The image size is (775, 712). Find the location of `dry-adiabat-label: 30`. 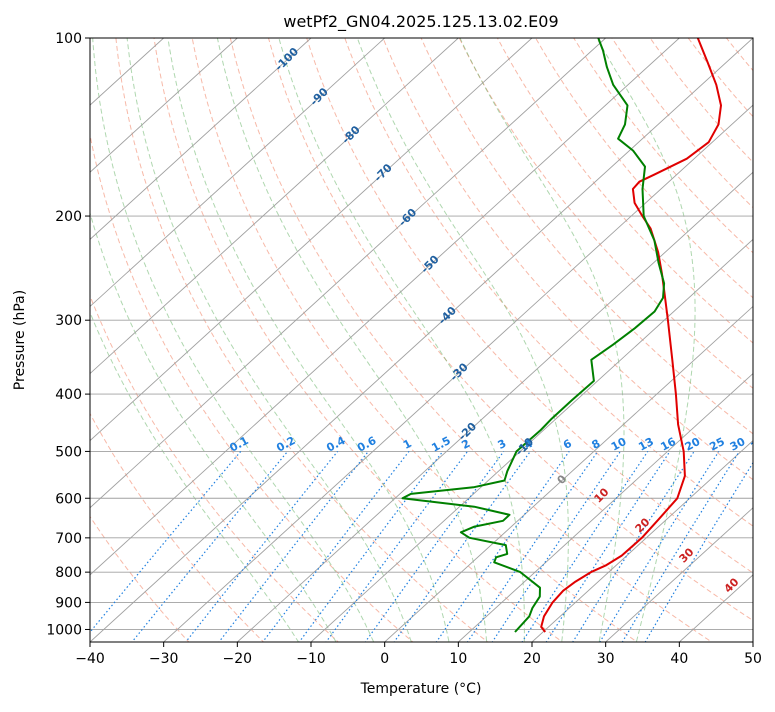

dry-adiabat-label: 30 is located at coordinates (687, 555).